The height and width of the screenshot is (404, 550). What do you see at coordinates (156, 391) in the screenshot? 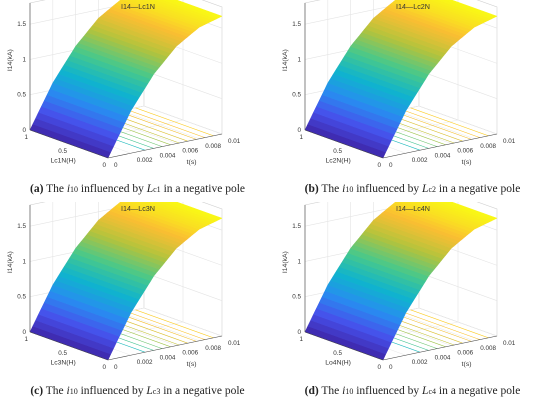
I see `caption-subscript: c3` at bounding box center [156, 391].